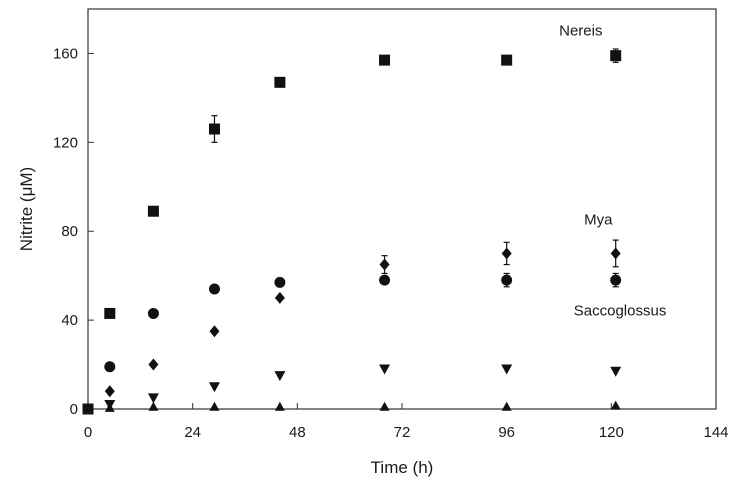 The height and width of the screenshot is (485, 738). Describe the element at coordinates (406, 422) in the screenshot. I see `x-axis: 0 24 48 72 96 120 144` at that location.